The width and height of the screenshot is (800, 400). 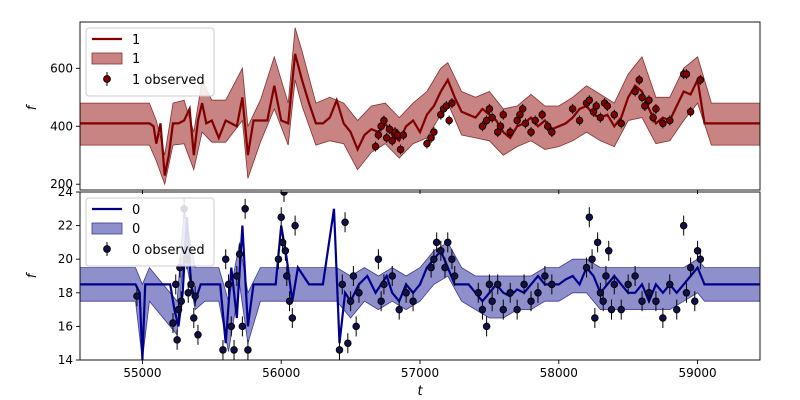 What do you see at coordinates (32, 106) in the screenshot?
I see `top-y-axis-label: f` at bounding box center [32, 106].